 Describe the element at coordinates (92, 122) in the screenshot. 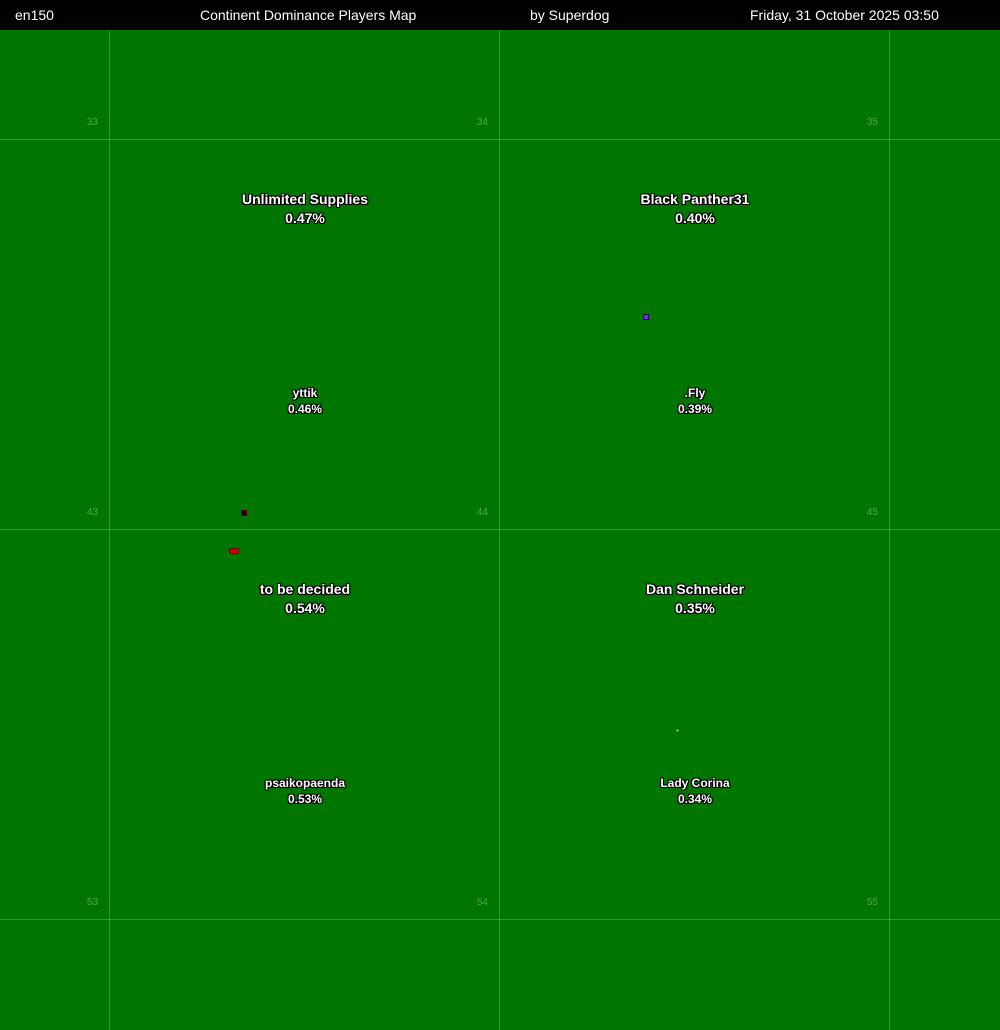

I see `continent-number: 33` at that location.